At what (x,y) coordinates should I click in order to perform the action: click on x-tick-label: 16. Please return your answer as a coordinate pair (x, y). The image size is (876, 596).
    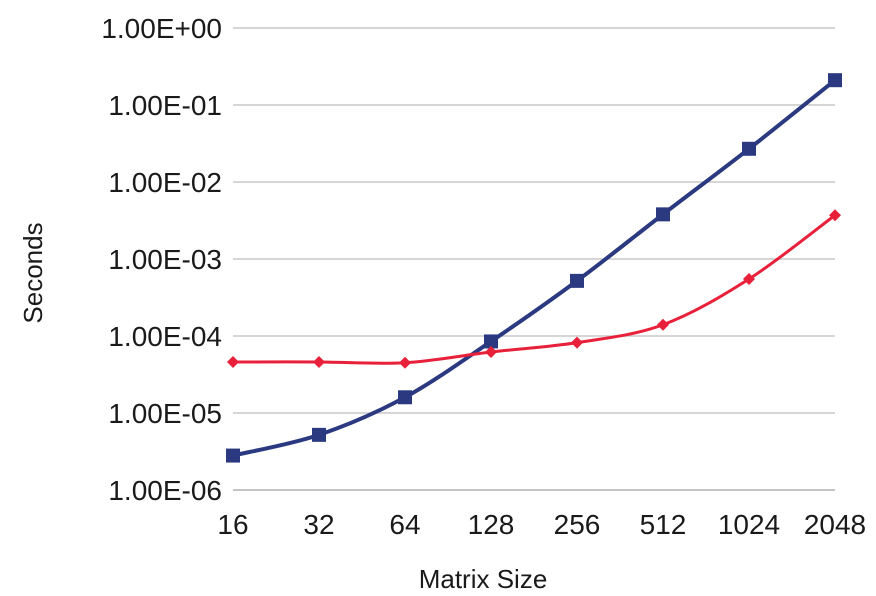
    Looking at the image, I should click on (232, 524).